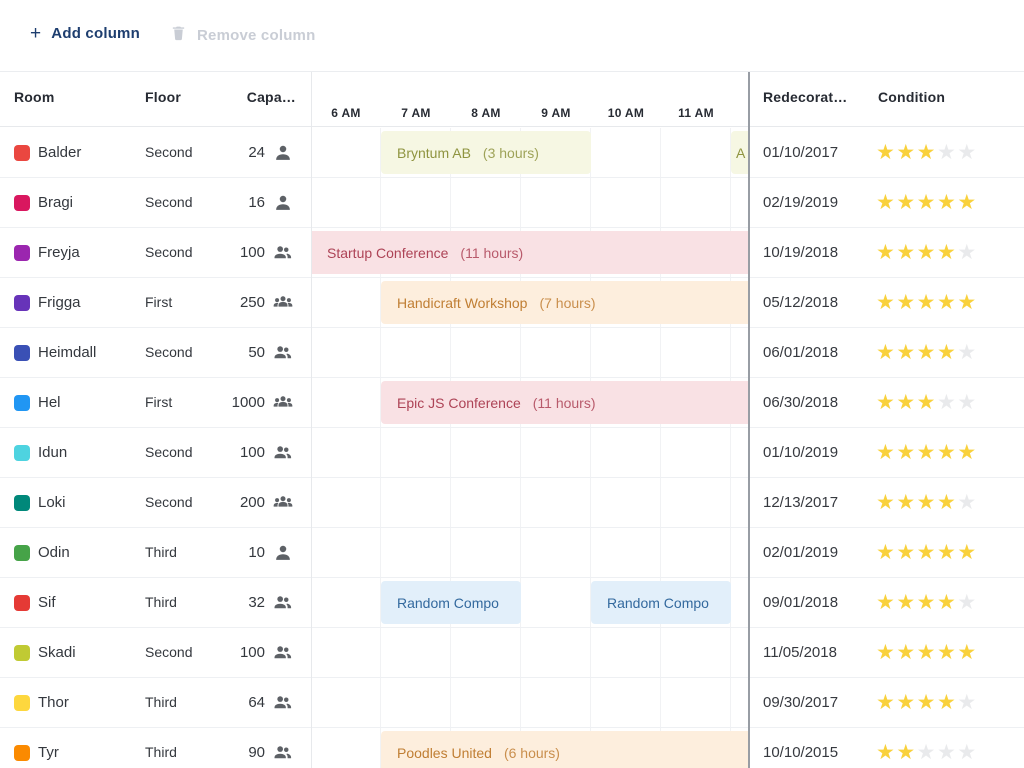 The width and height of the screenshot is (1024, 768). I want to click on event-bar: Bryntum AB (3 hours), so click(486, 152).